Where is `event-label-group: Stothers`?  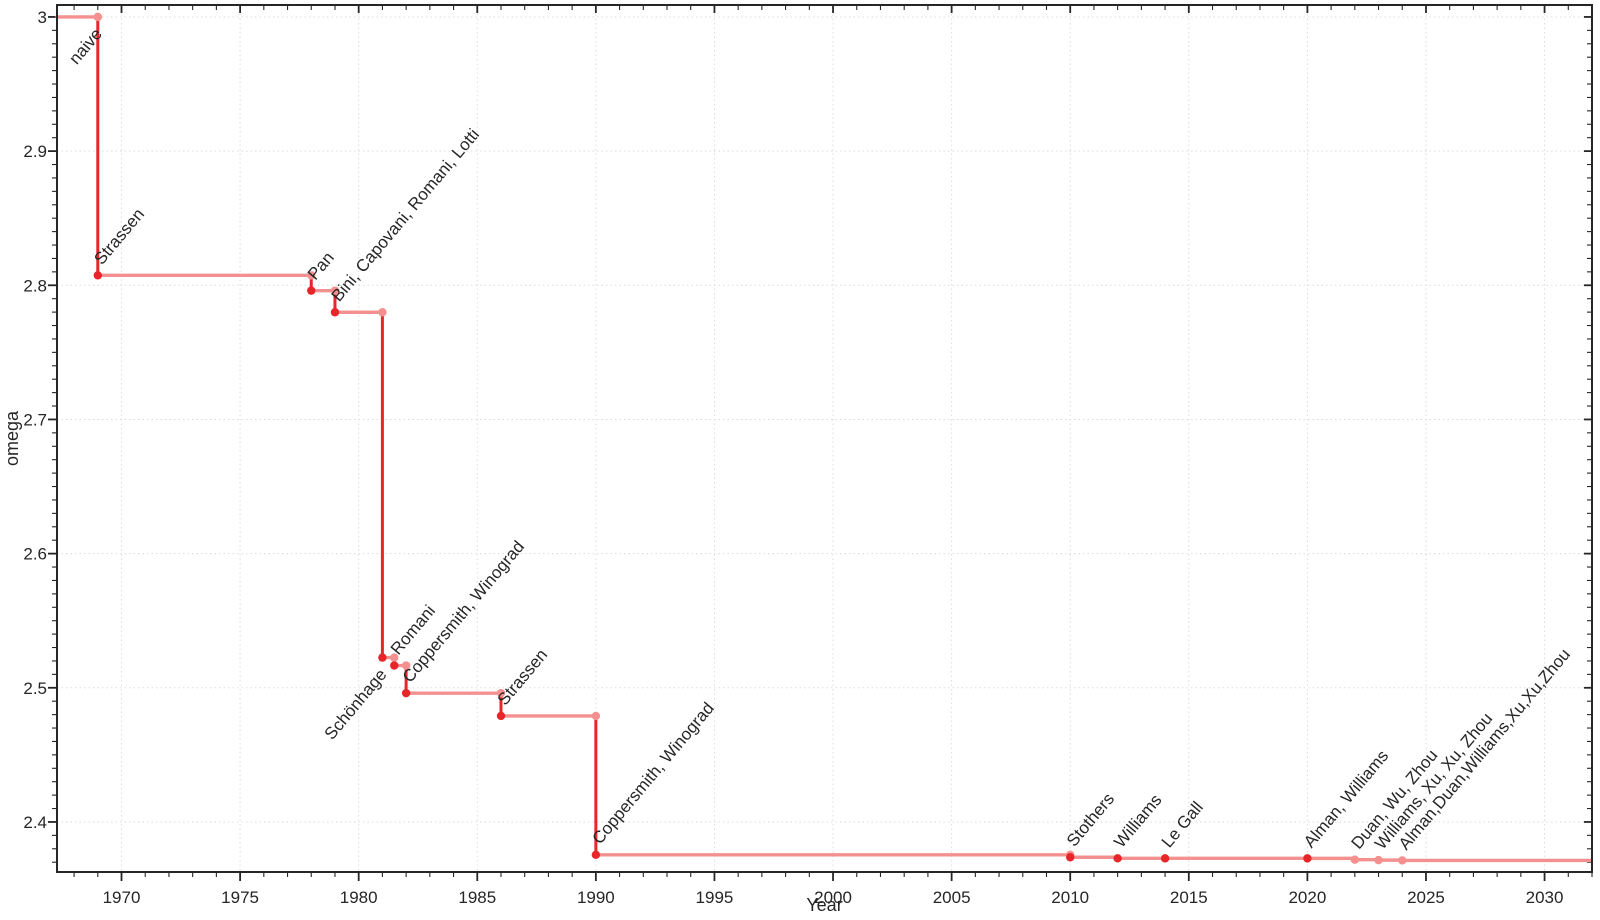 event-label-group: Stothers is located at coordinates (1090, 820).